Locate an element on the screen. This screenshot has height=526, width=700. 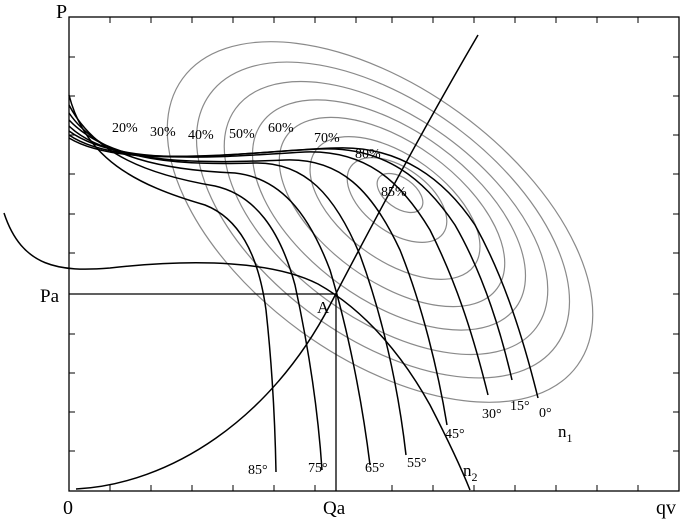
angle-label-65: 65° is located at coordinates (375, 468).